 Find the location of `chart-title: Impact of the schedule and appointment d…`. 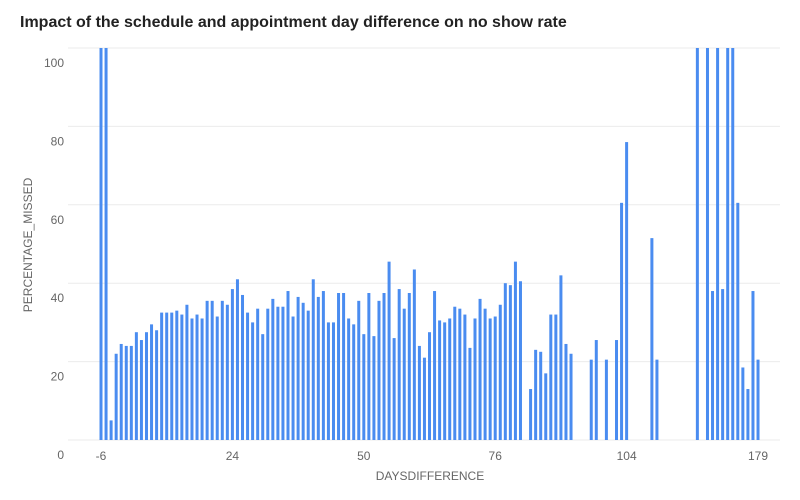

chart-title: Impact of the schedule and appointment d… is located at coordinates (293, 22).